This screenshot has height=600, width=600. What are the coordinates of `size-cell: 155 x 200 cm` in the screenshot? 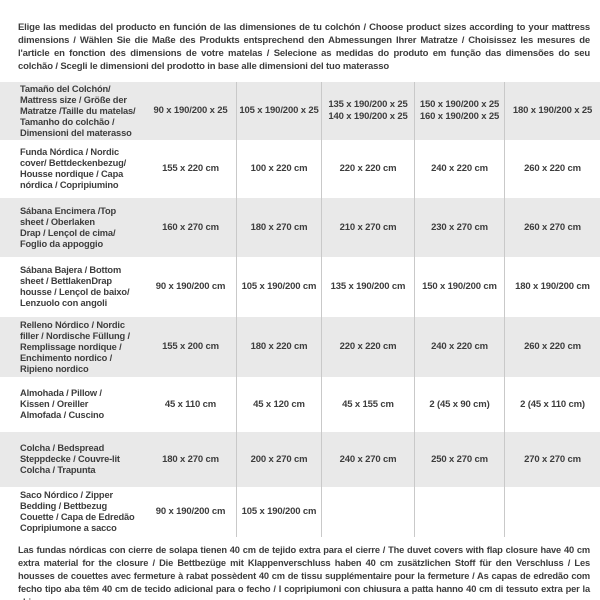 It's located at (191, 347).